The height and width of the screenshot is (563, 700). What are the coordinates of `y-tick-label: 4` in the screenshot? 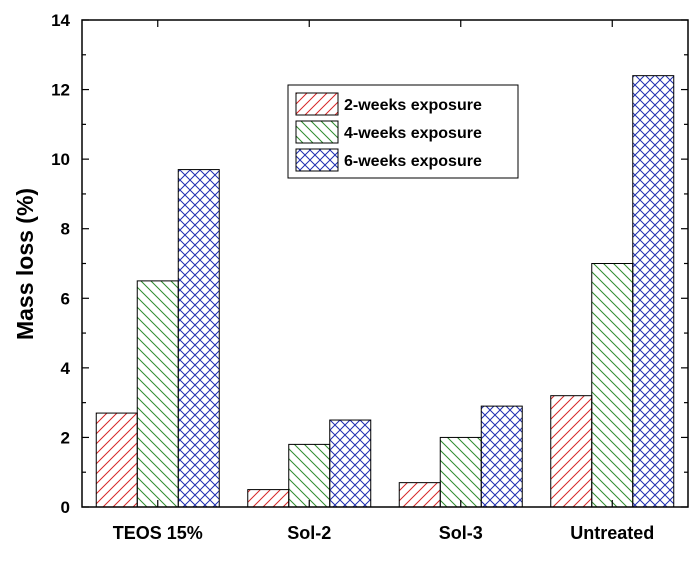 It's located at (66, 368).